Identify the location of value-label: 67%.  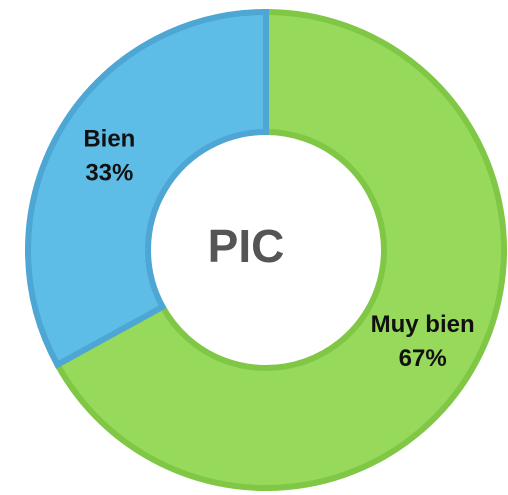
(423, 358).